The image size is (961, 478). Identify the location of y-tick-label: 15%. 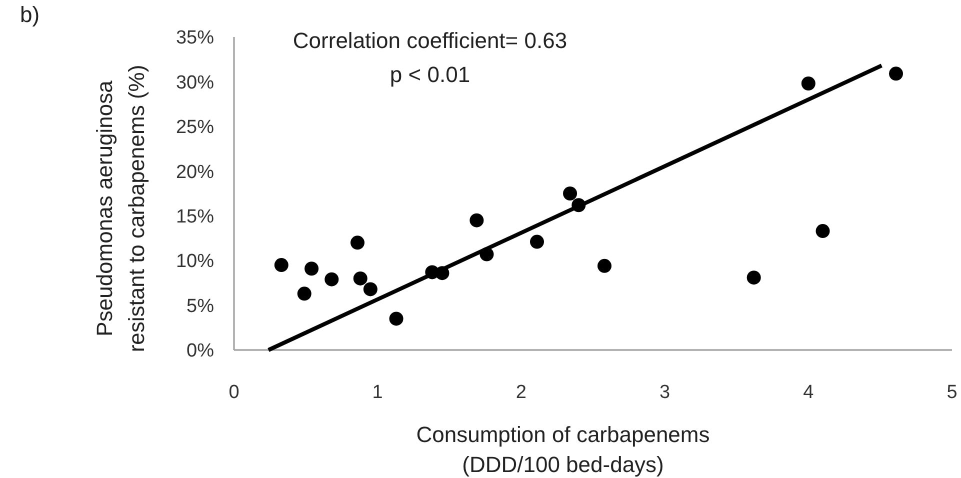
(195, 217).